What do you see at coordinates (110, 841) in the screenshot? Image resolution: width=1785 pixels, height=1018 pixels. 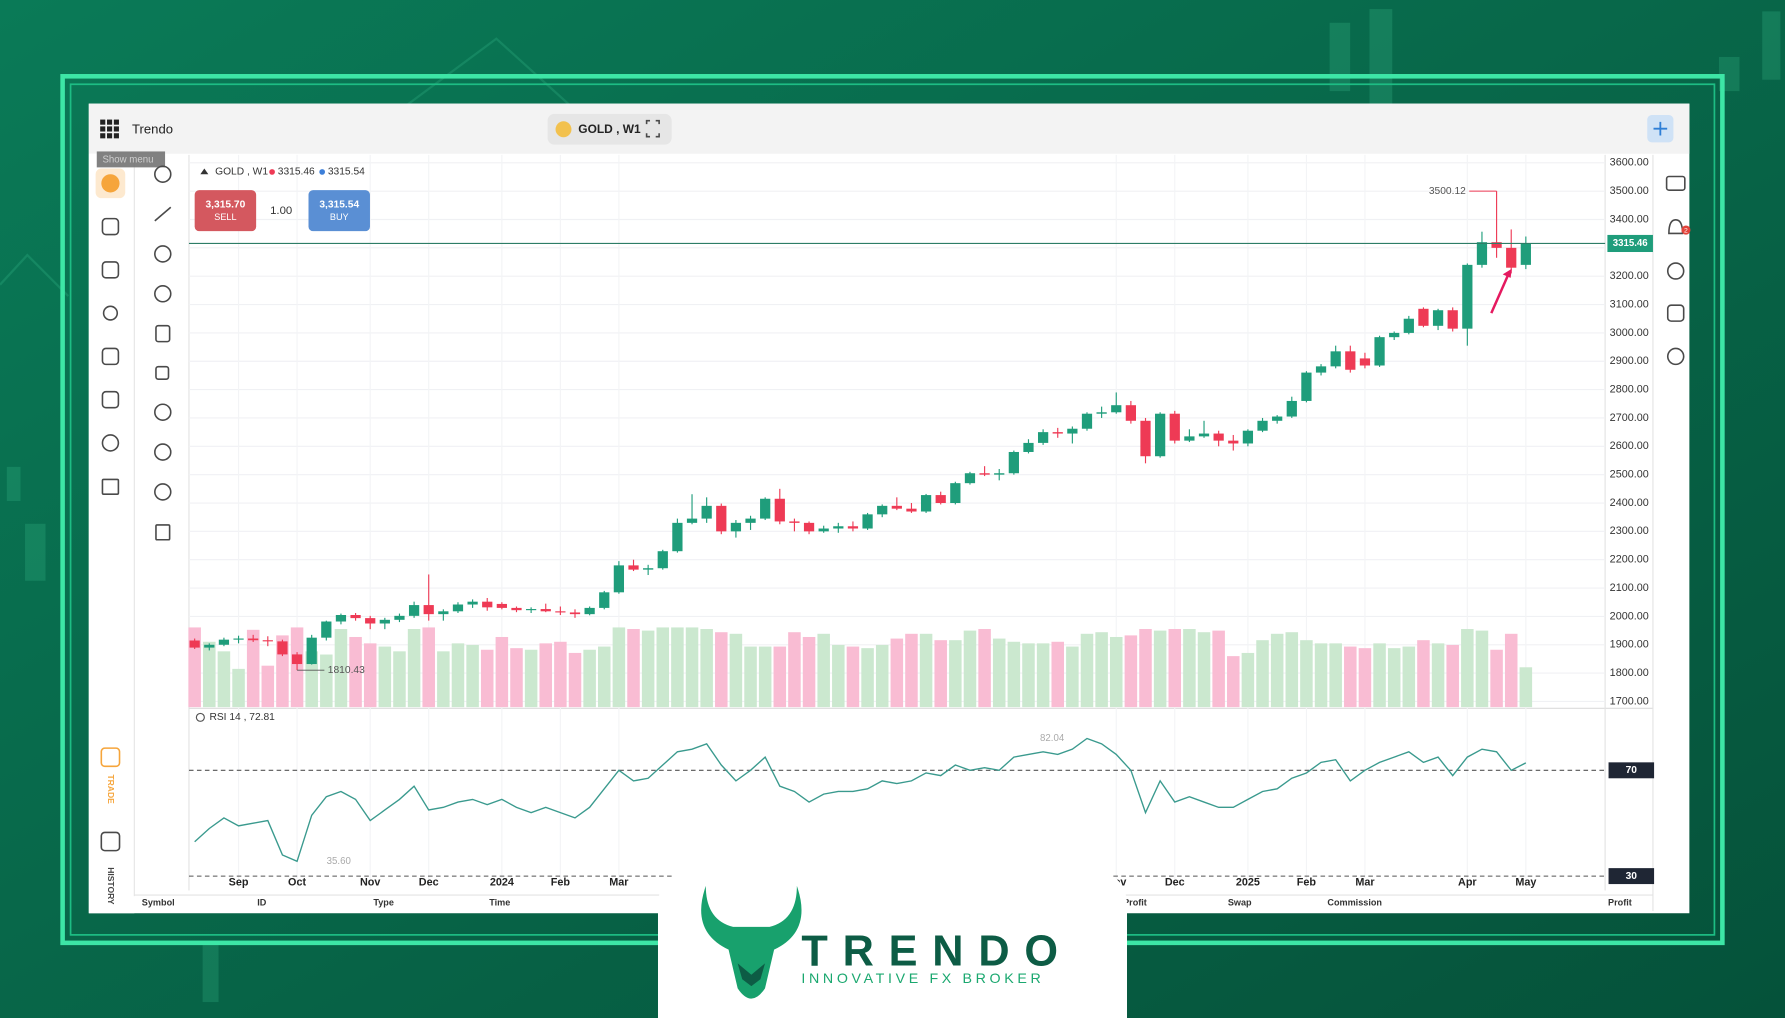 I see `history-tab-icon` at bounding box center [110, 841].